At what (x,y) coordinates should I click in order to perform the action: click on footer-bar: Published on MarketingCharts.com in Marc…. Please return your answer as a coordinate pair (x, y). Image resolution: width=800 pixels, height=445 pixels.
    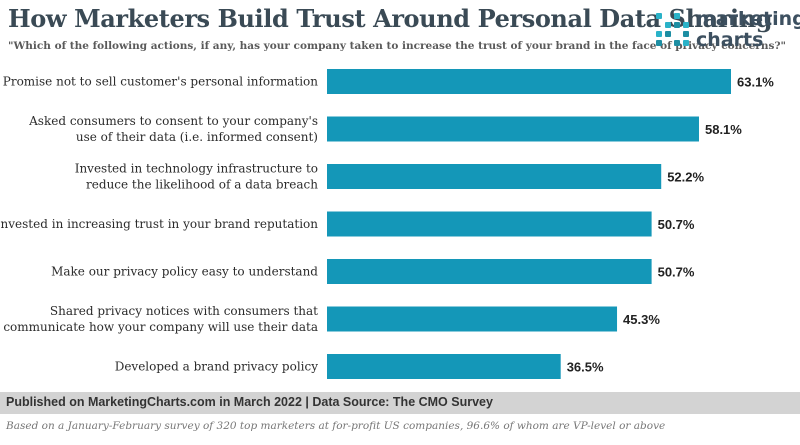
    Looking at the image, I should click on (400, 403).